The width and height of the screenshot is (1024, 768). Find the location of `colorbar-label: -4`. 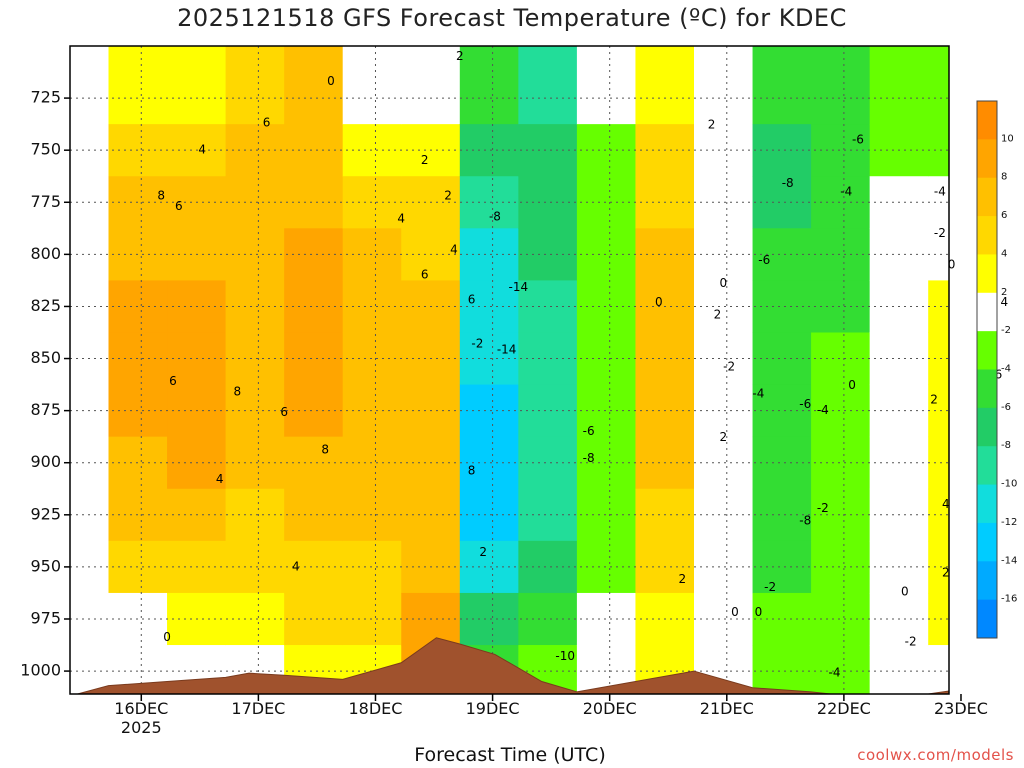

colorbar-label: -4 is located at coordinates (1006, 369).